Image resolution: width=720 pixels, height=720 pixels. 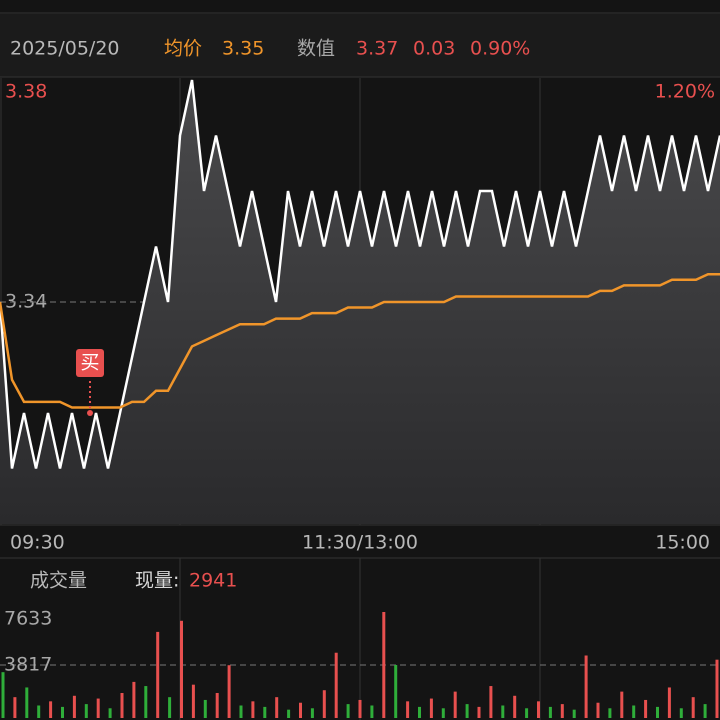 What do you see at coordinates (28, 664) in the screenshot?
I see `y-tick-label: 3817` at bounding box center [28, 664].